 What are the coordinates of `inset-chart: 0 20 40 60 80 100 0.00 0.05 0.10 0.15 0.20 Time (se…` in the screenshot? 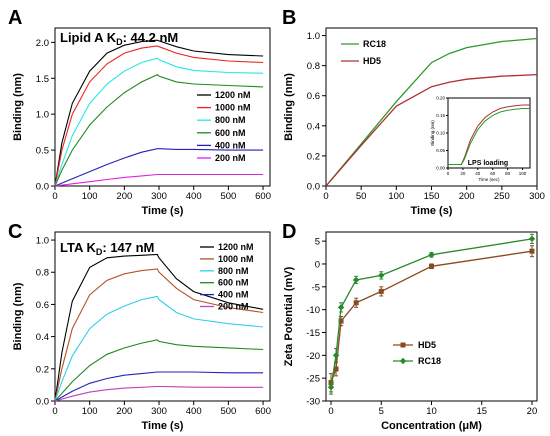 It's located at (480, 139).